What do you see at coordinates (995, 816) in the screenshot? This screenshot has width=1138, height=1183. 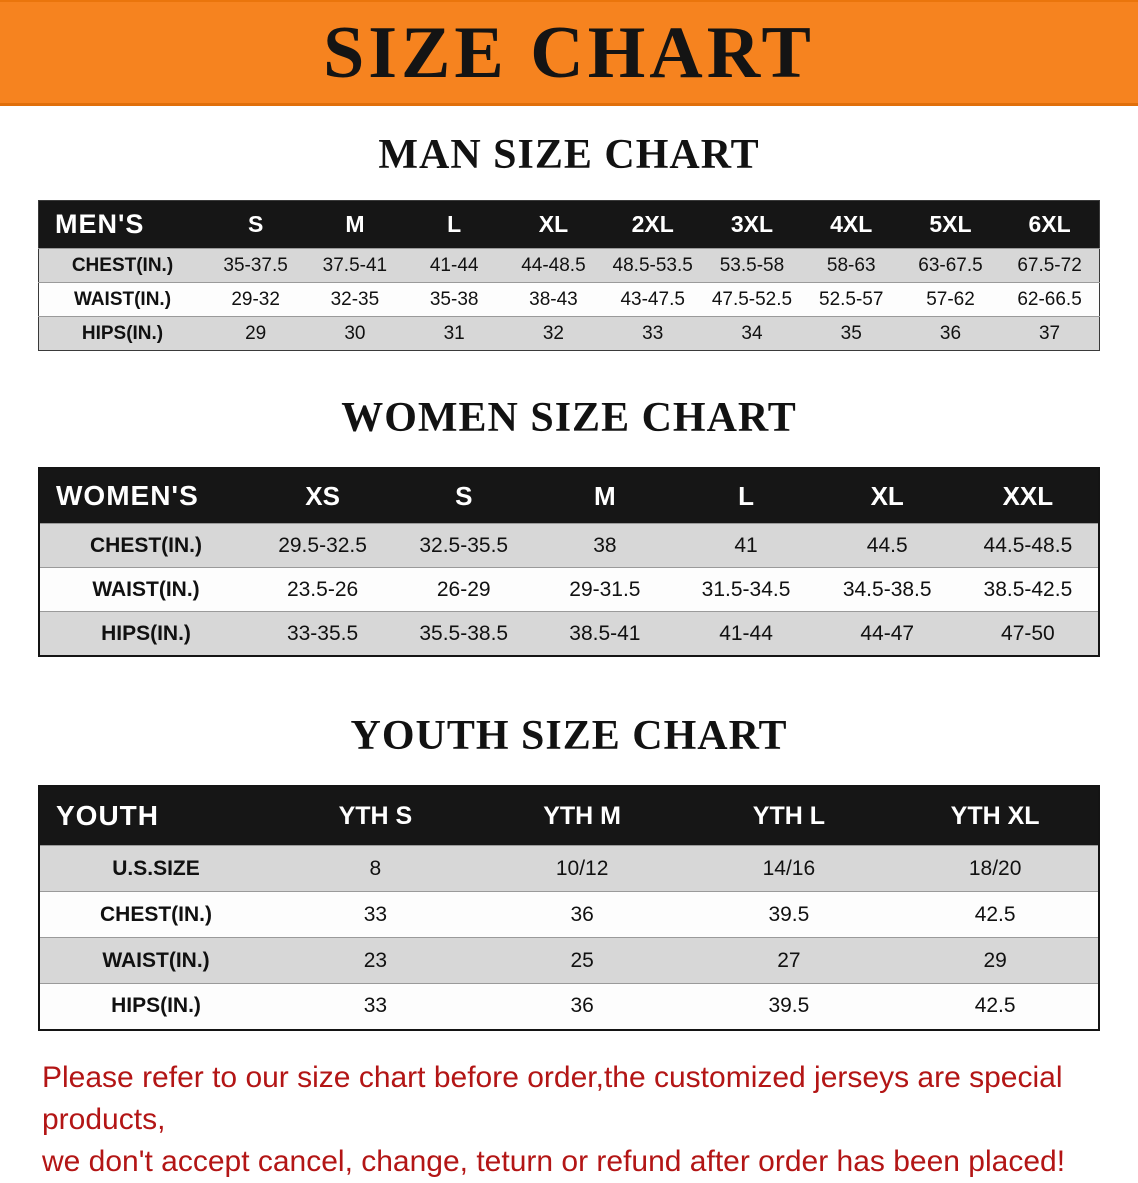 I see `column-header: YTH XL` at bounding box center [995, 816].